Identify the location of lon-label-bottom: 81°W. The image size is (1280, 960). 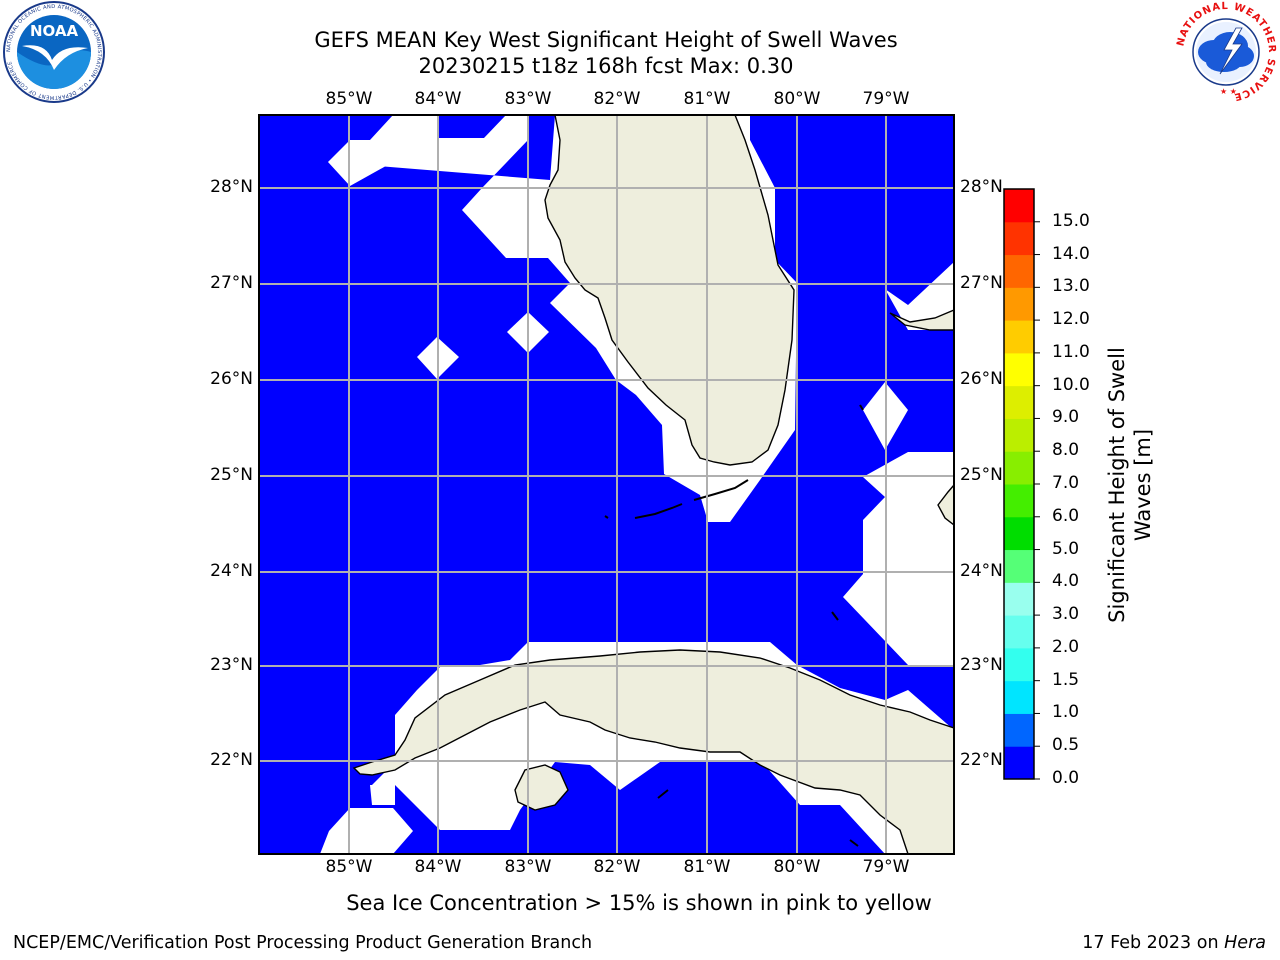
(707, 867).